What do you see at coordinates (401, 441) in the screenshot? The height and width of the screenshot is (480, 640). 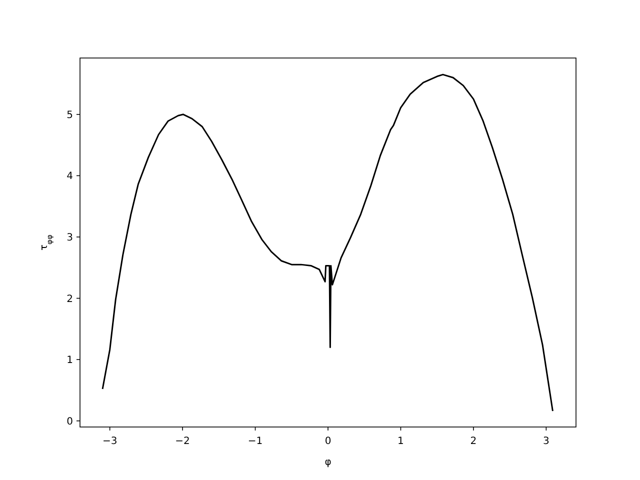 I see `x-tick-label: 1` at bounding box center [401, 441].